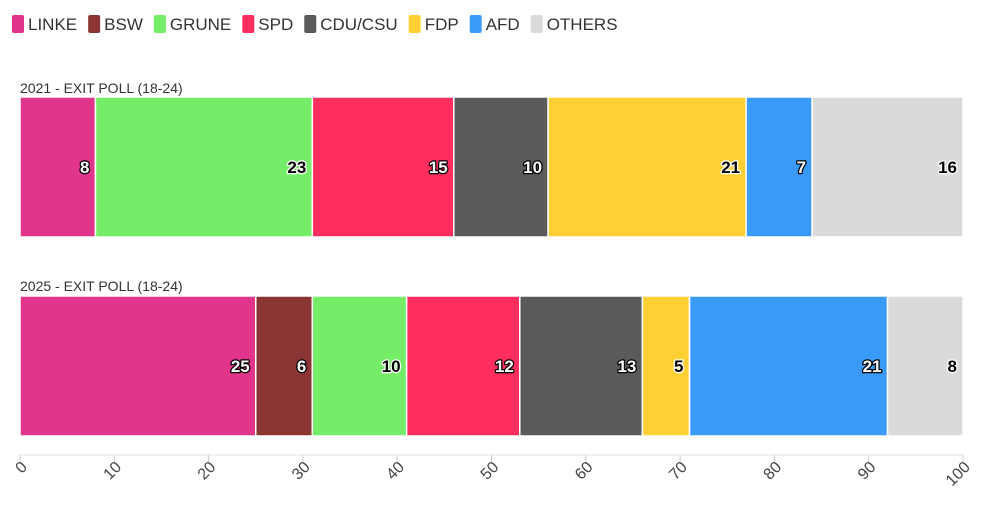  What do you see at coordinates (296, 167) in the screenshot?
I see `data-label-grune: 23` at bounding box center [296, 167].